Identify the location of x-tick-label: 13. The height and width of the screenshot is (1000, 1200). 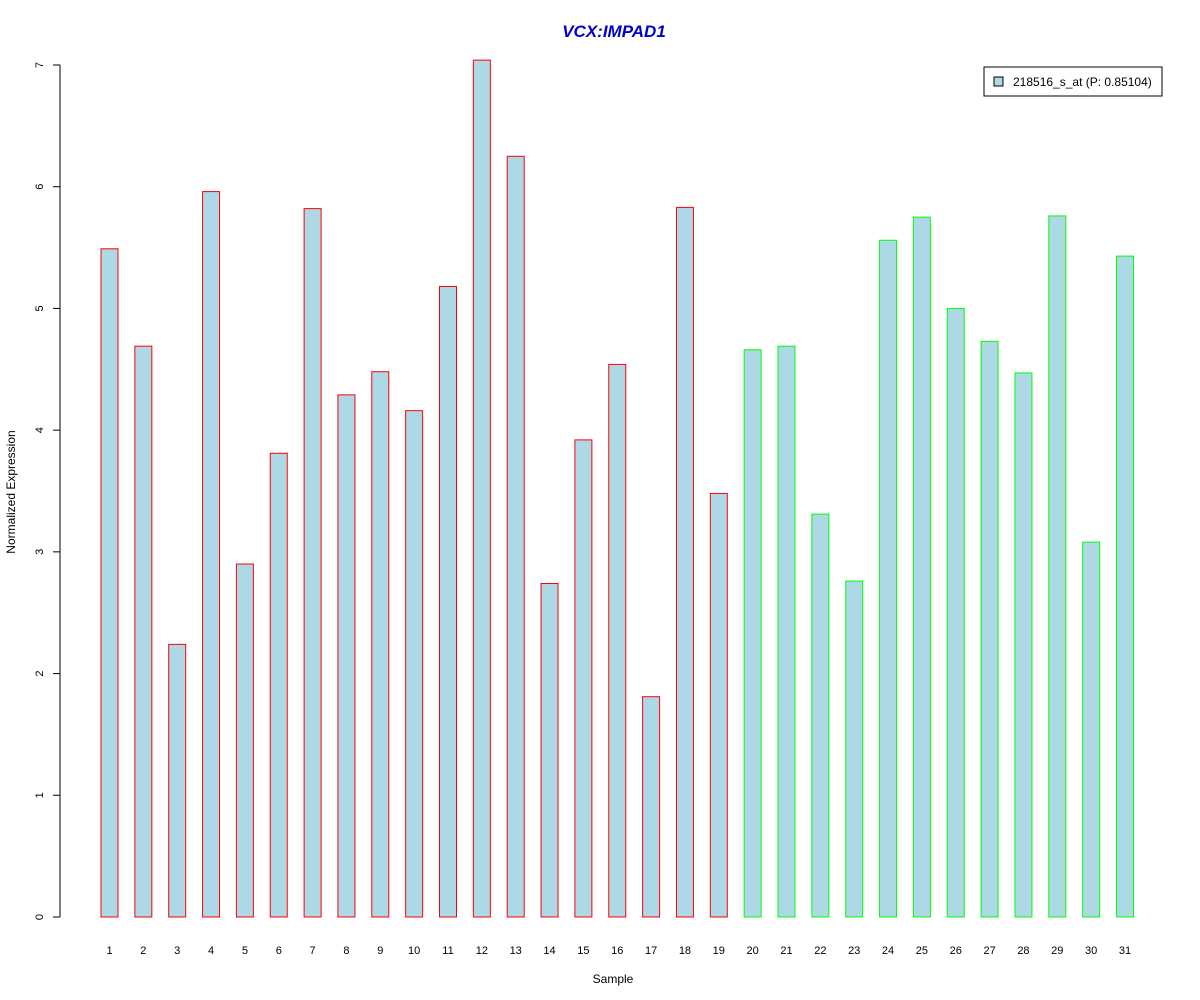
(516, 951).